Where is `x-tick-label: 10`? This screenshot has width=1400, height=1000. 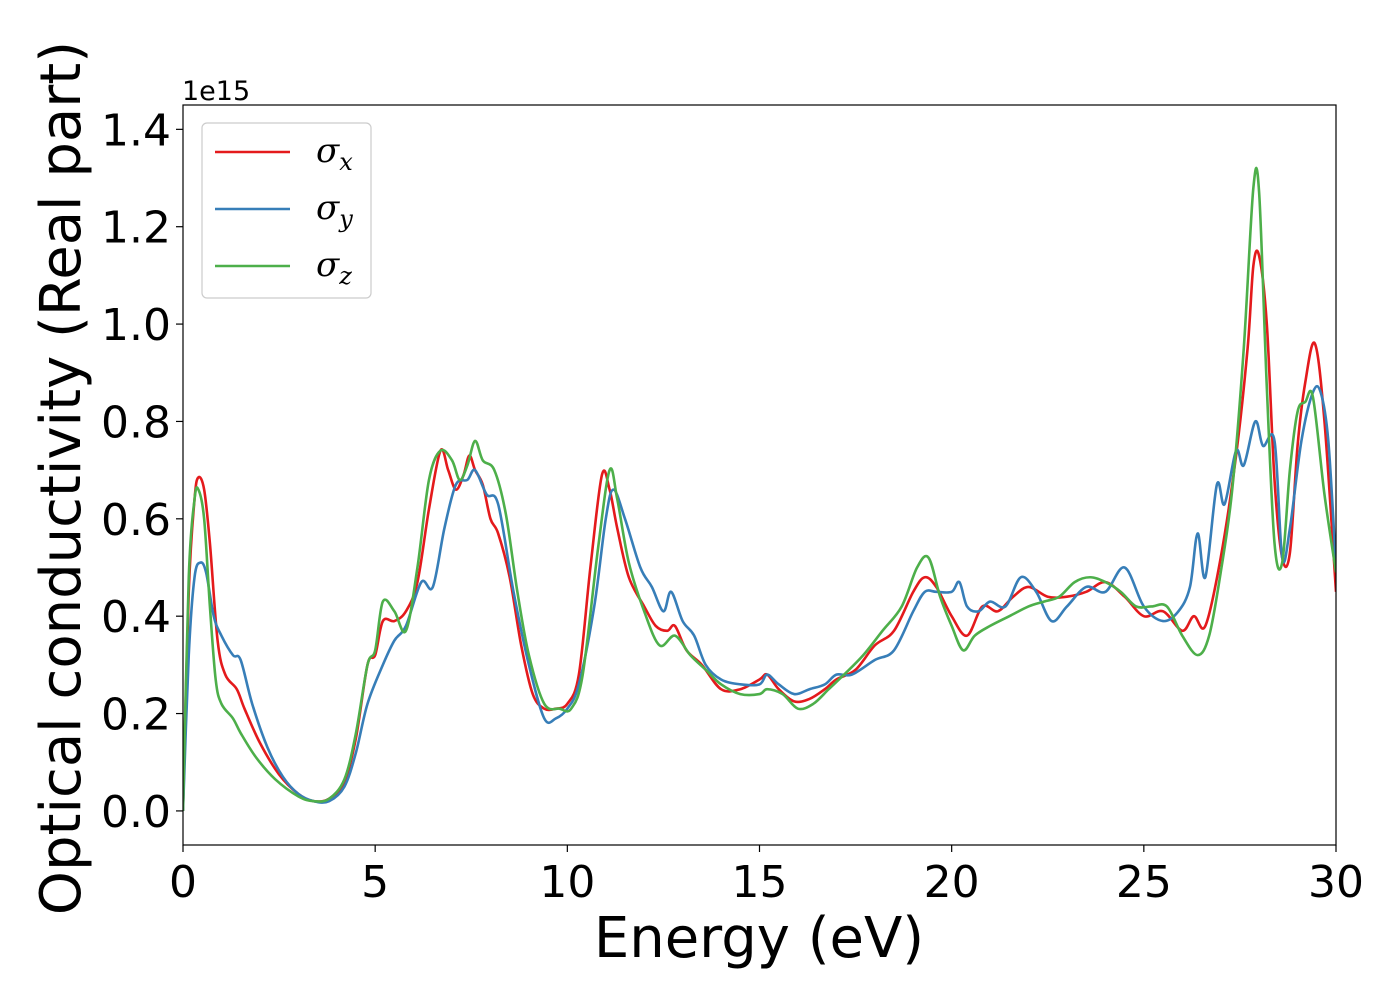
x-tick-label: 10 is located at coordinates (567, 882).